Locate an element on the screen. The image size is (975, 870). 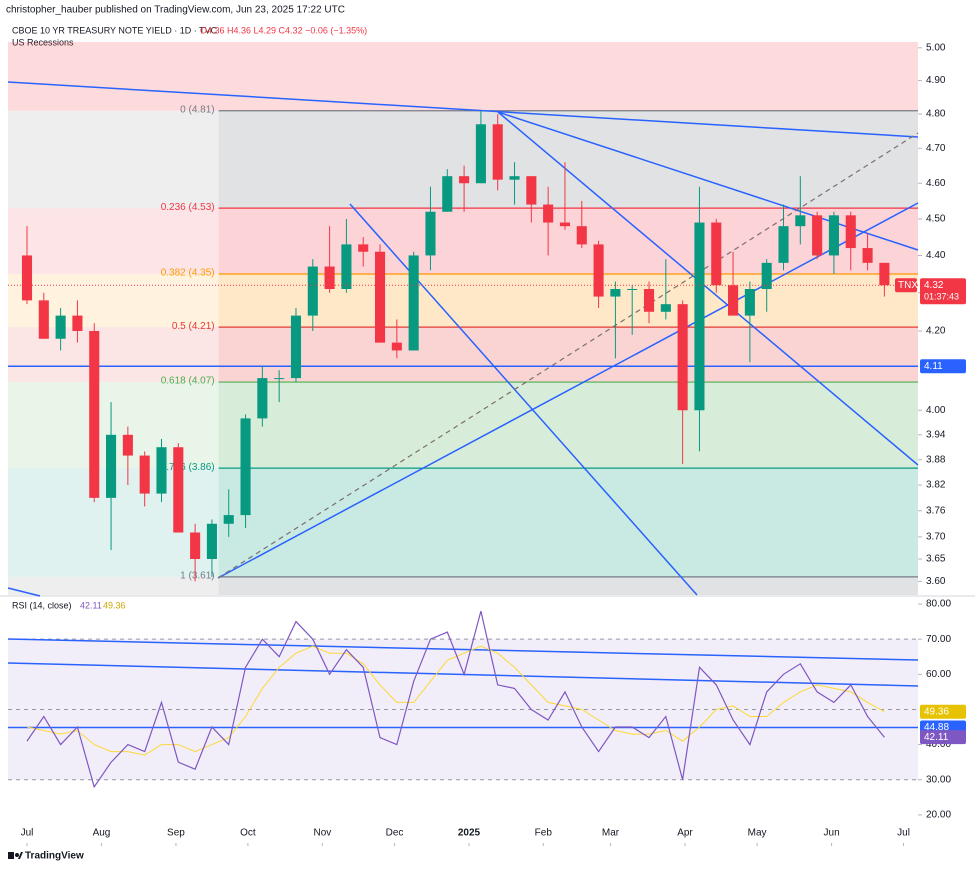
y-tick-label: 3.88 is located at coordinates (936, 459).